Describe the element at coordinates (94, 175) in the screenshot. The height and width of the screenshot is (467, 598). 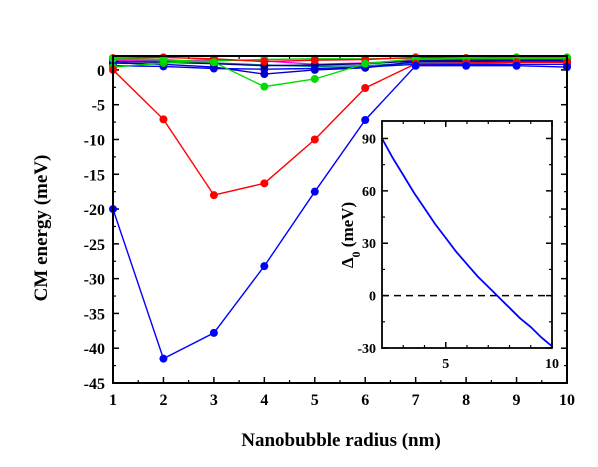
I see `y-tick-label: -15` at that location.